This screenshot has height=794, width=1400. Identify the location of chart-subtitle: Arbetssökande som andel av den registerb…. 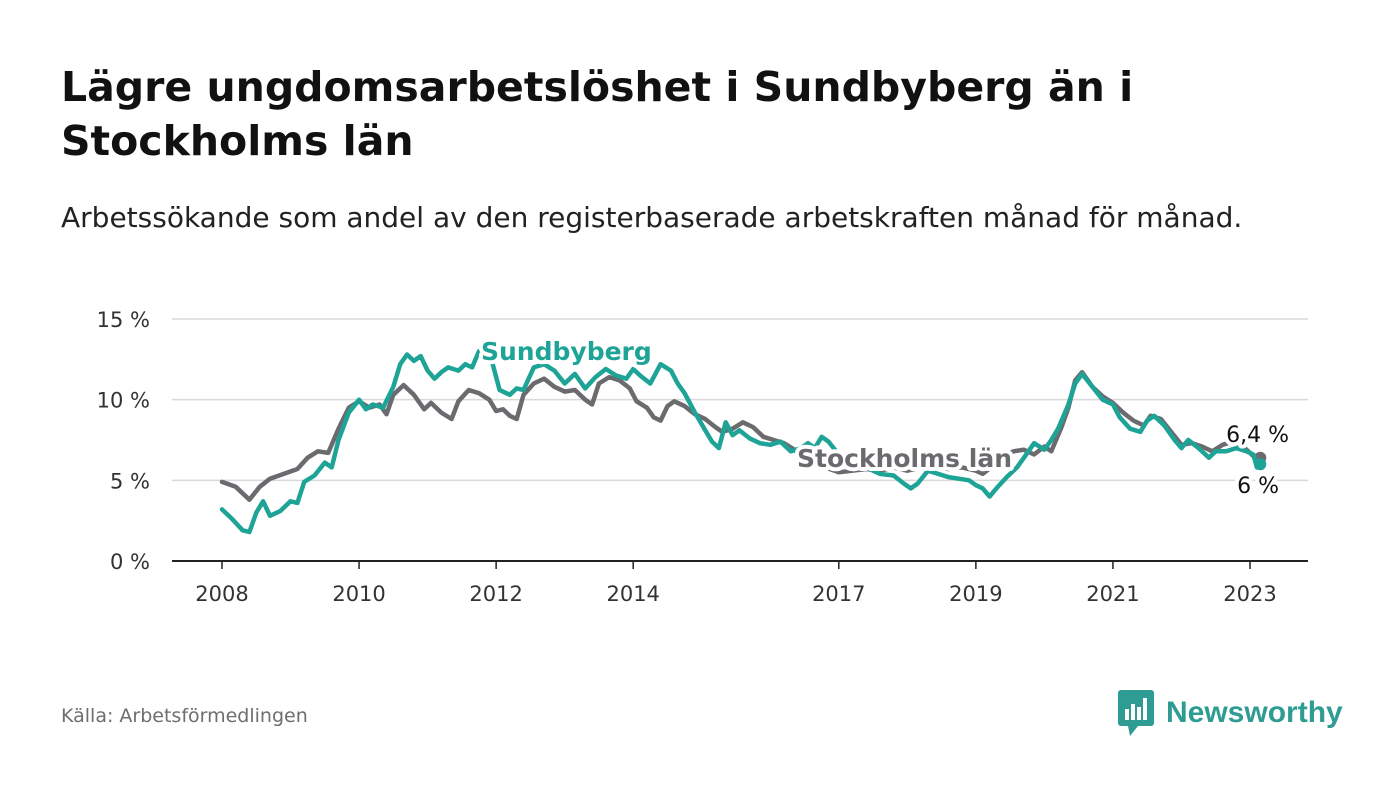
(652, 217).